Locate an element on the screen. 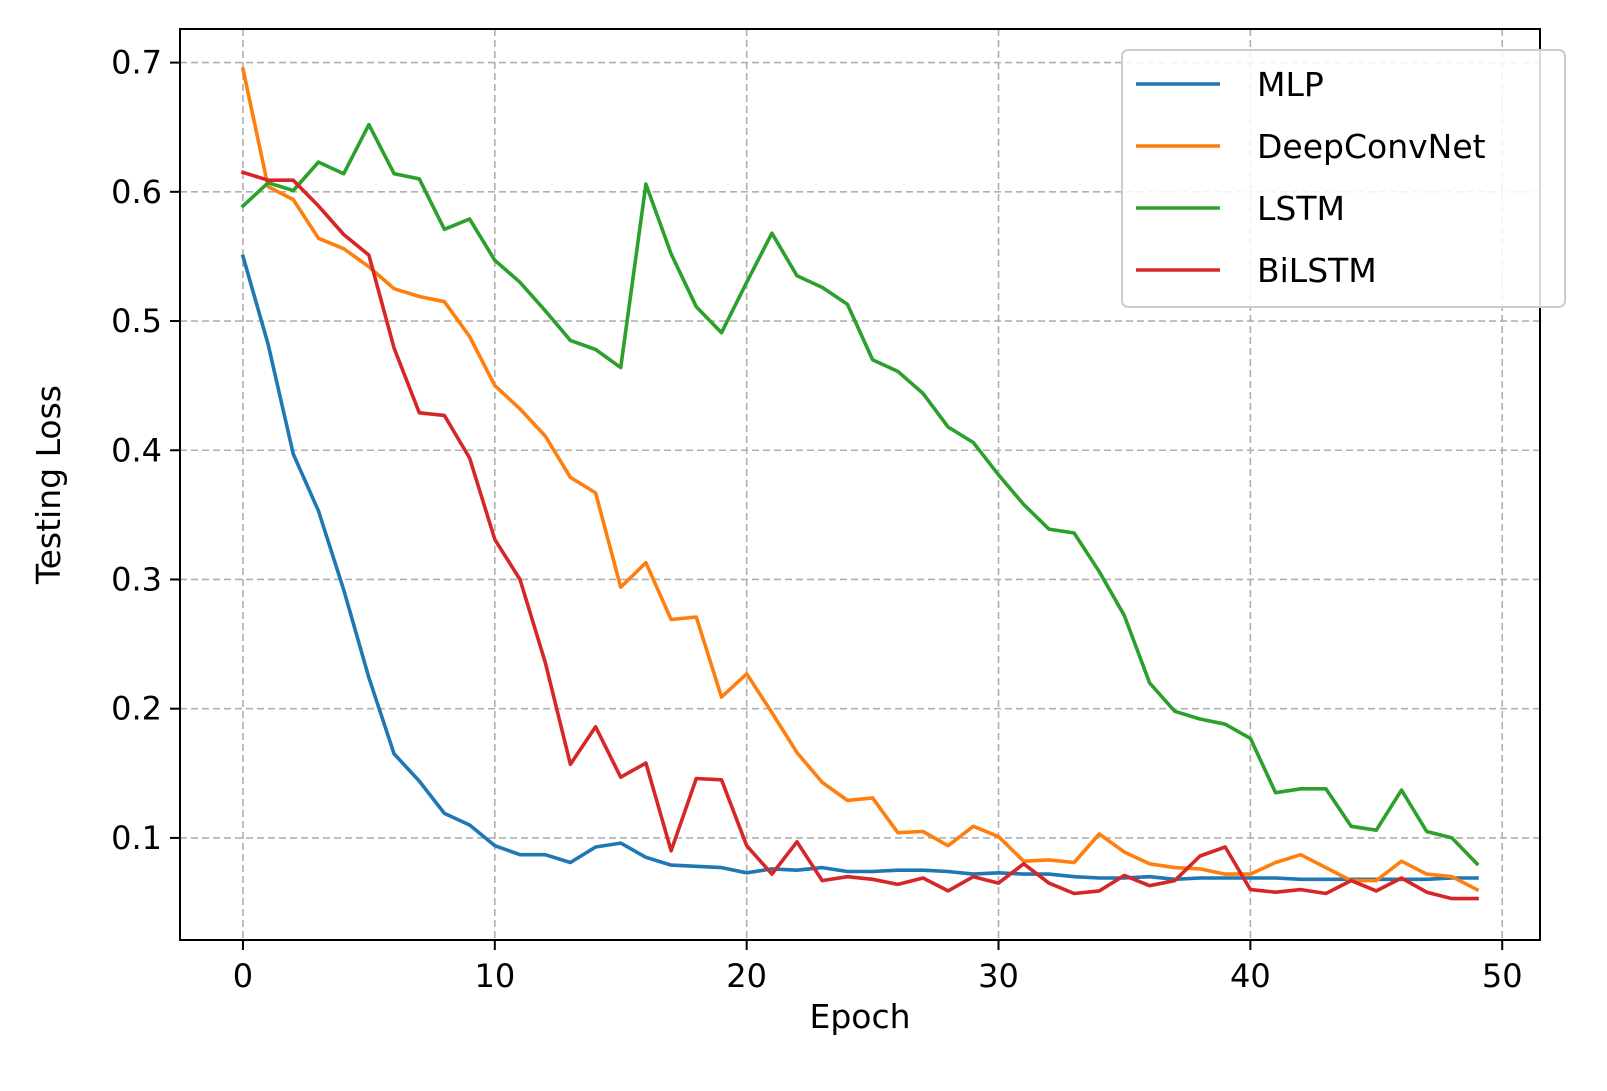 The height and width of the screenshot is (1091, 1607). x-tick-label: 20 is located at coordinates (746, 976).